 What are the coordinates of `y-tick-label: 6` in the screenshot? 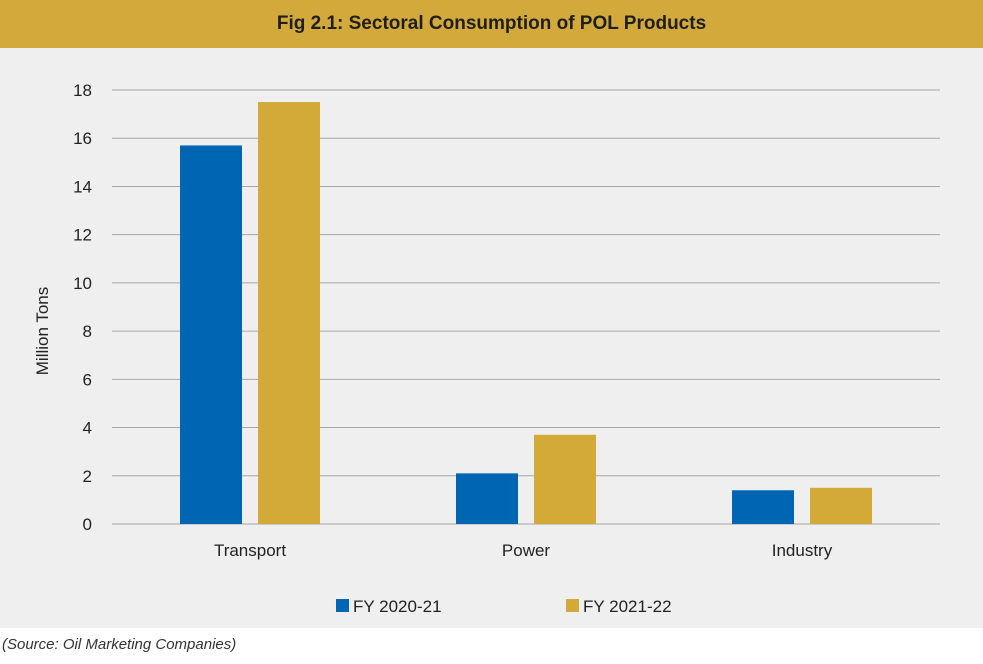 It's located at (87, 379).